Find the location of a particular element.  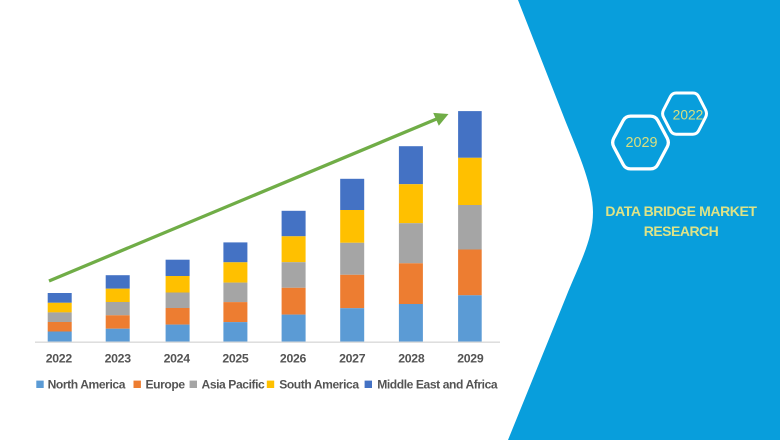

svg-text: Middle East and Africa is located at coordinates (437, 385).